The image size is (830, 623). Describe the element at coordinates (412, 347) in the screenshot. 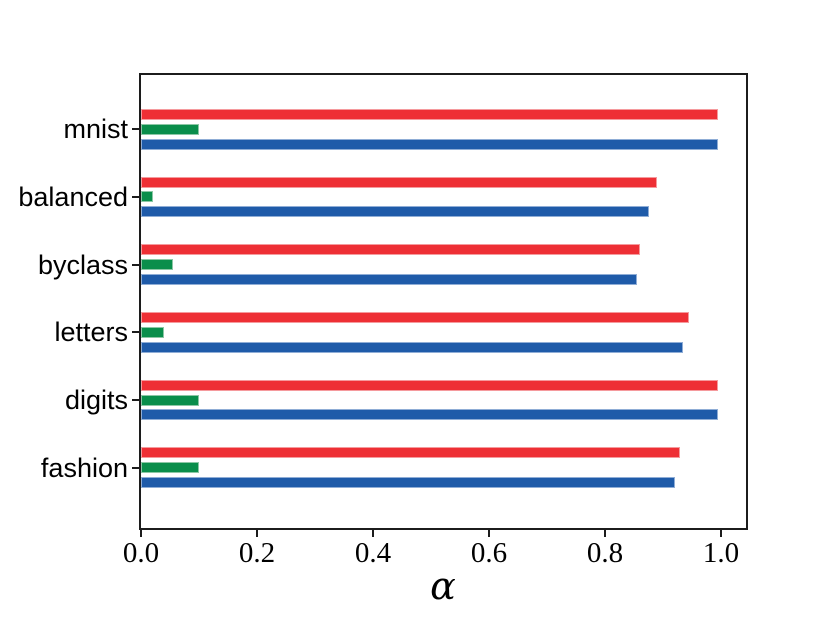

I see `bar-letters-blue-series` at that location.